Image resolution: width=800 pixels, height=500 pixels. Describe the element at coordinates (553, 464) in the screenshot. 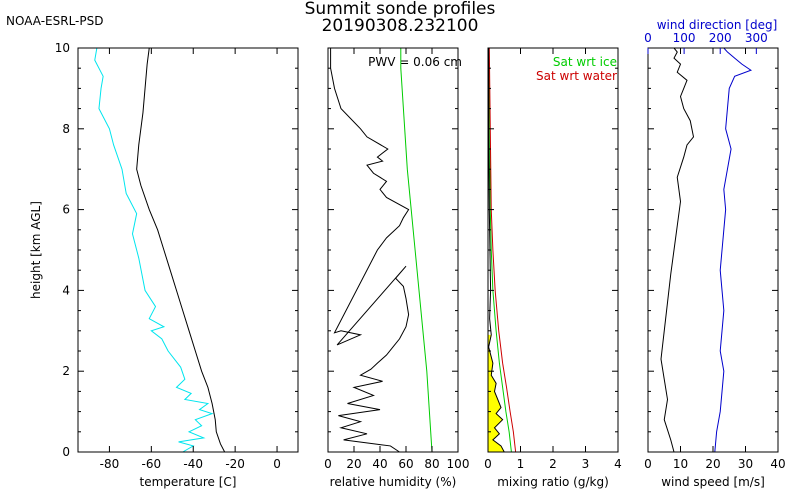

I see `mixing_ratio-x-tick-label: 2` at that location.